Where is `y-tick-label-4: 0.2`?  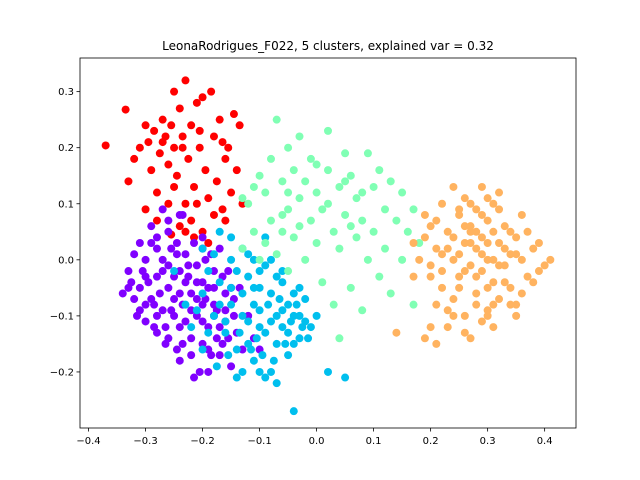 y-tick-label-4: 0.2 is located at coordinates (66, 148).